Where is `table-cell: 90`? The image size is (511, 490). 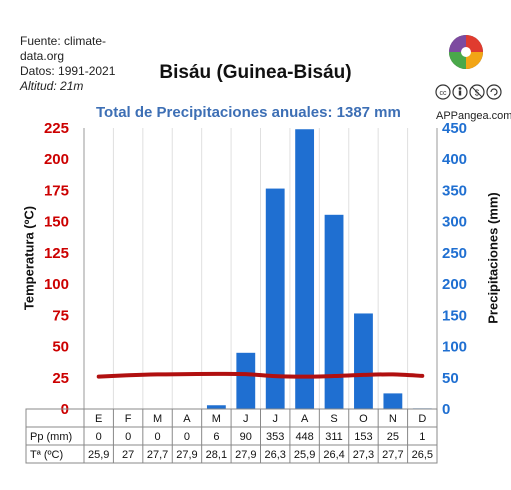
table-cell: 90 is located at coordinates (246, 437).